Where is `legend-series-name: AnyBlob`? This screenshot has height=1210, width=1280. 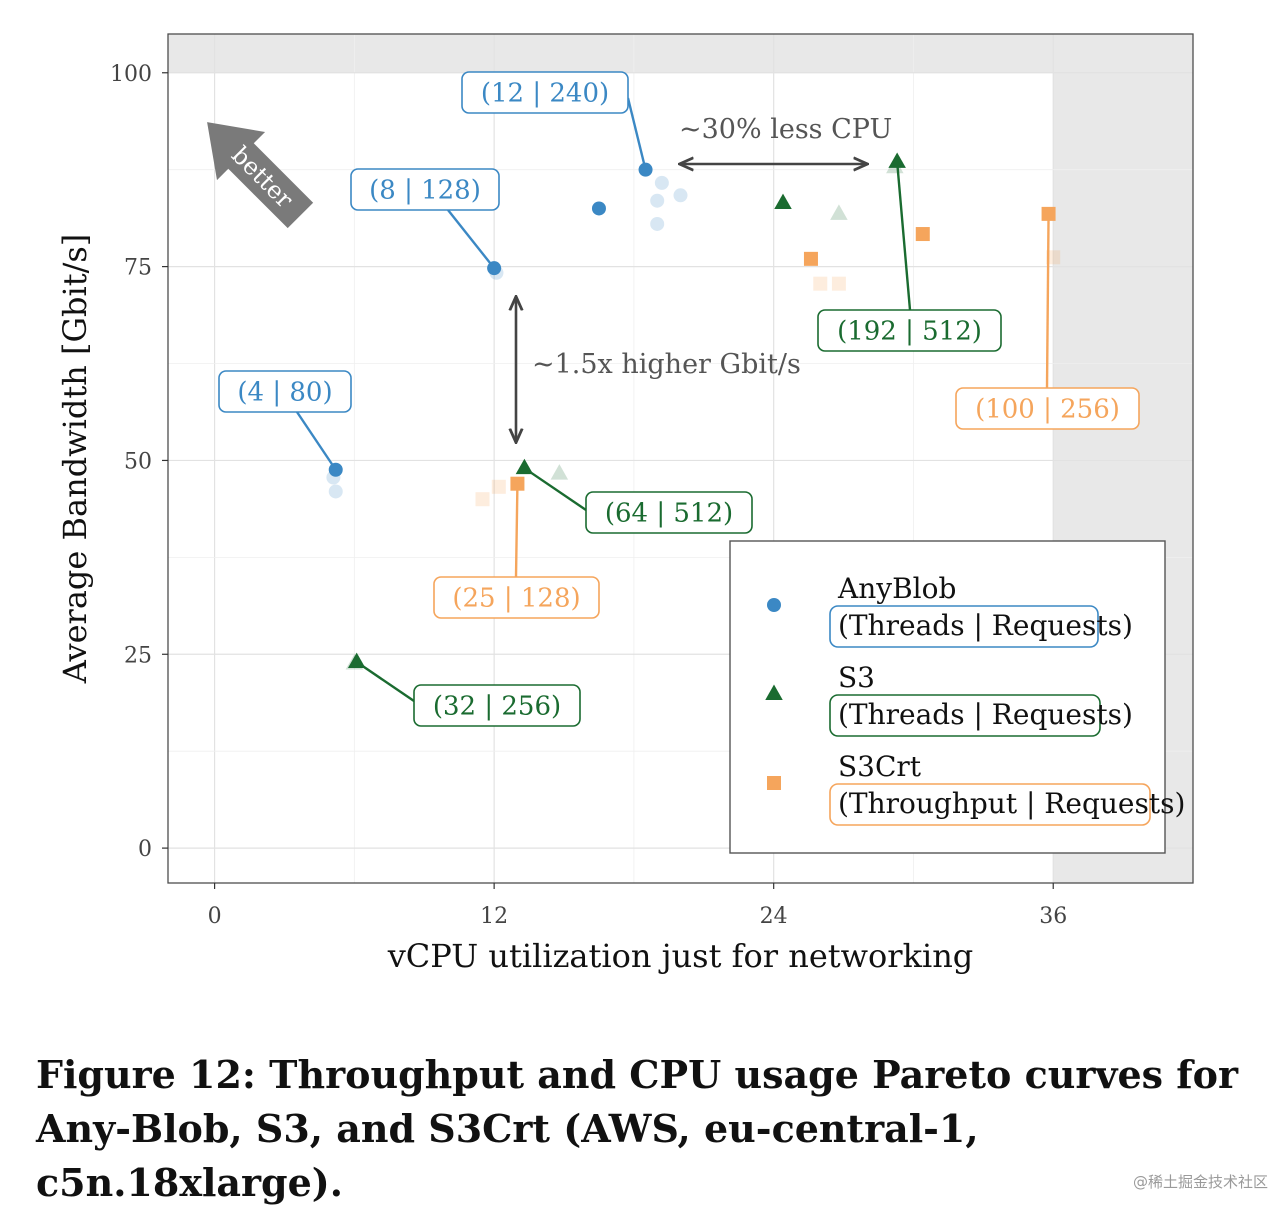 legend-series-name: AnyBlob is located at coordinates (896, 588).